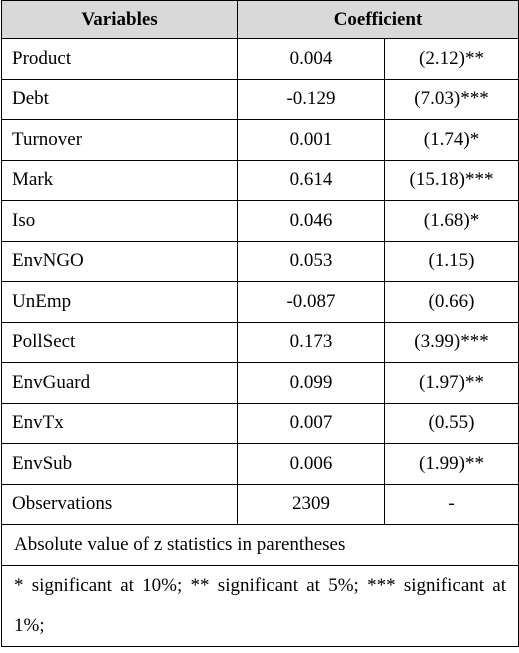  What do you see at coordinates (451, 99) in the screenshot?
I see `value-cell: (7.03)***` at bounding box center [451, 99].